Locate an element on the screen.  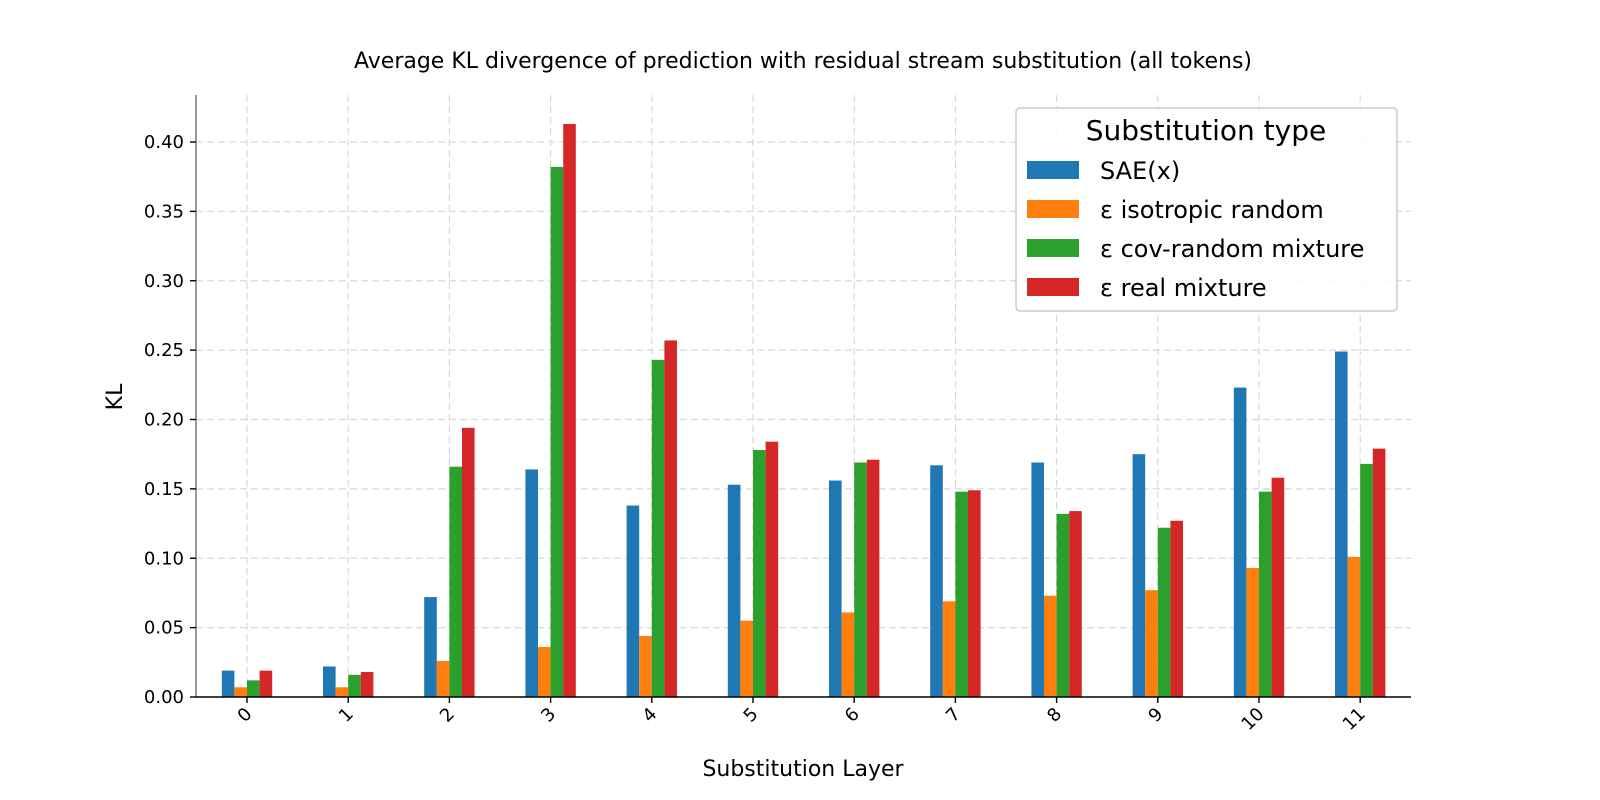
legend-frame is located at coordinates (1206, 209).